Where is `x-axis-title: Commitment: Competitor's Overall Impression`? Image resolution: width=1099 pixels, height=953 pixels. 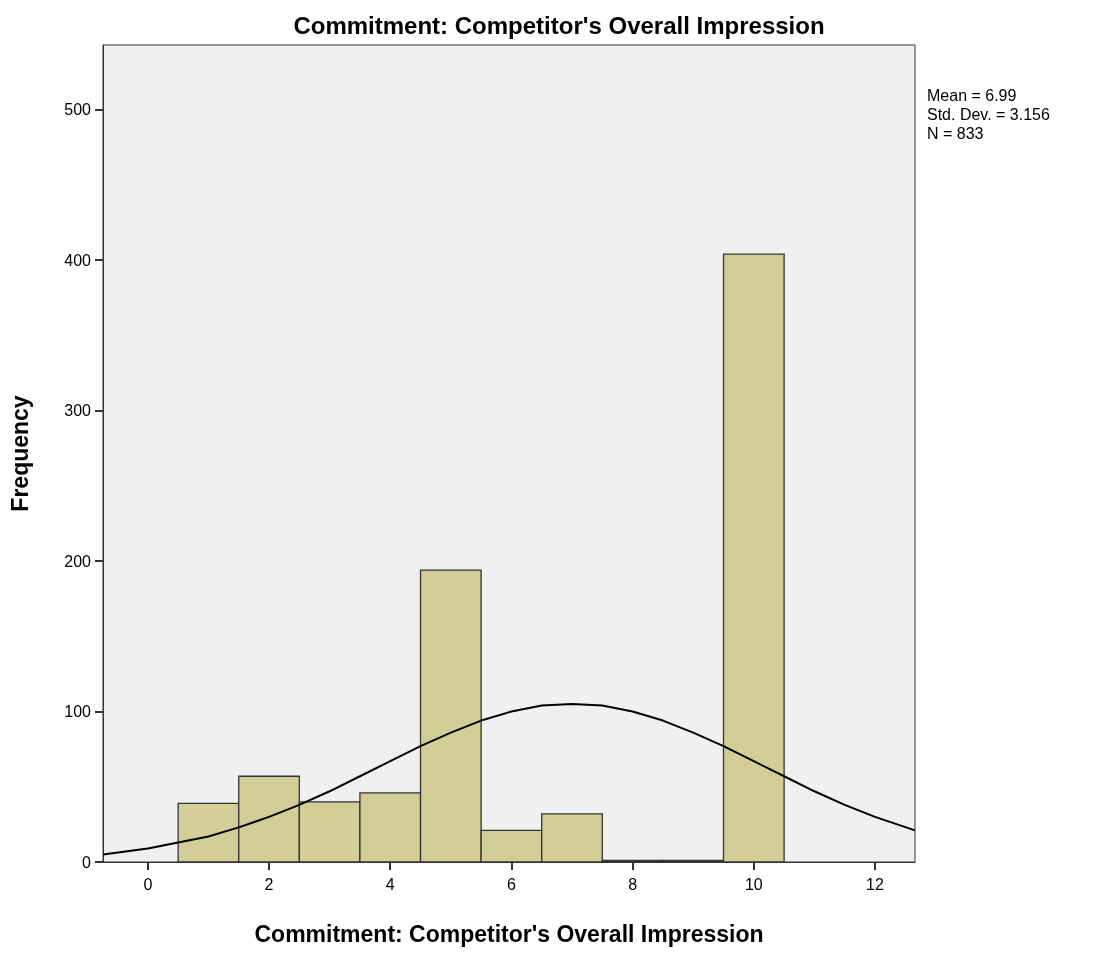
x-axis-title: Commitment: Competitor's Overall Impression is located at coordinates (509, 933).